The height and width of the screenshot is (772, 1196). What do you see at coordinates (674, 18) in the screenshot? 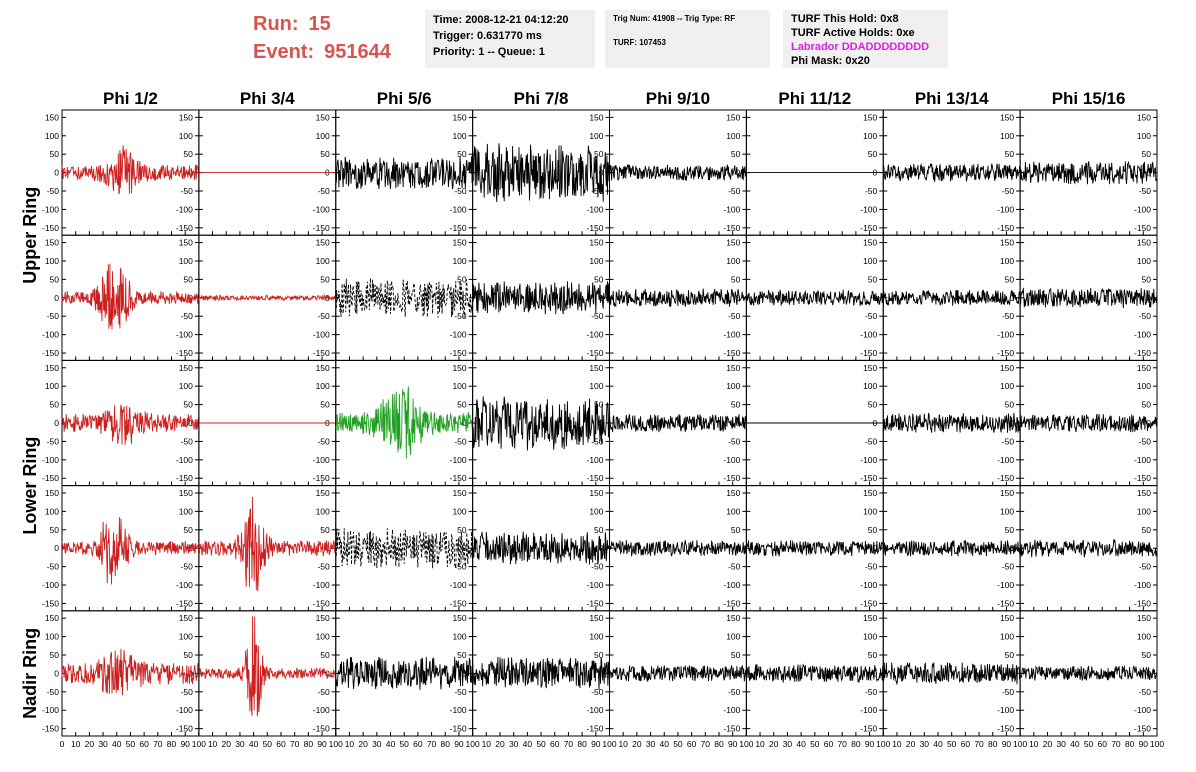
I see `trig-num-text: Trig Num: 41908 -- Trig Type: RF` at bounding box center [674, 18].